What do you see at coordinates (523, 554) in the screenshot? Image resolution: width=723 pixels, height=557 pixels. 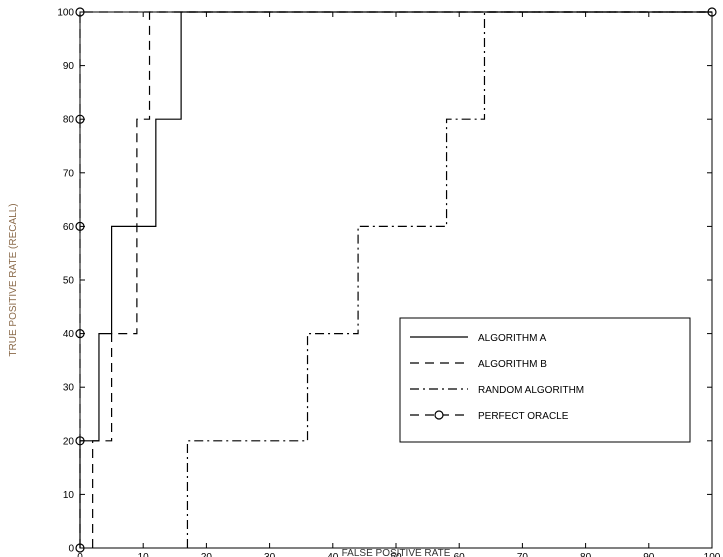 I see `x-tick-label: 70` at bounding box center [523, 554].